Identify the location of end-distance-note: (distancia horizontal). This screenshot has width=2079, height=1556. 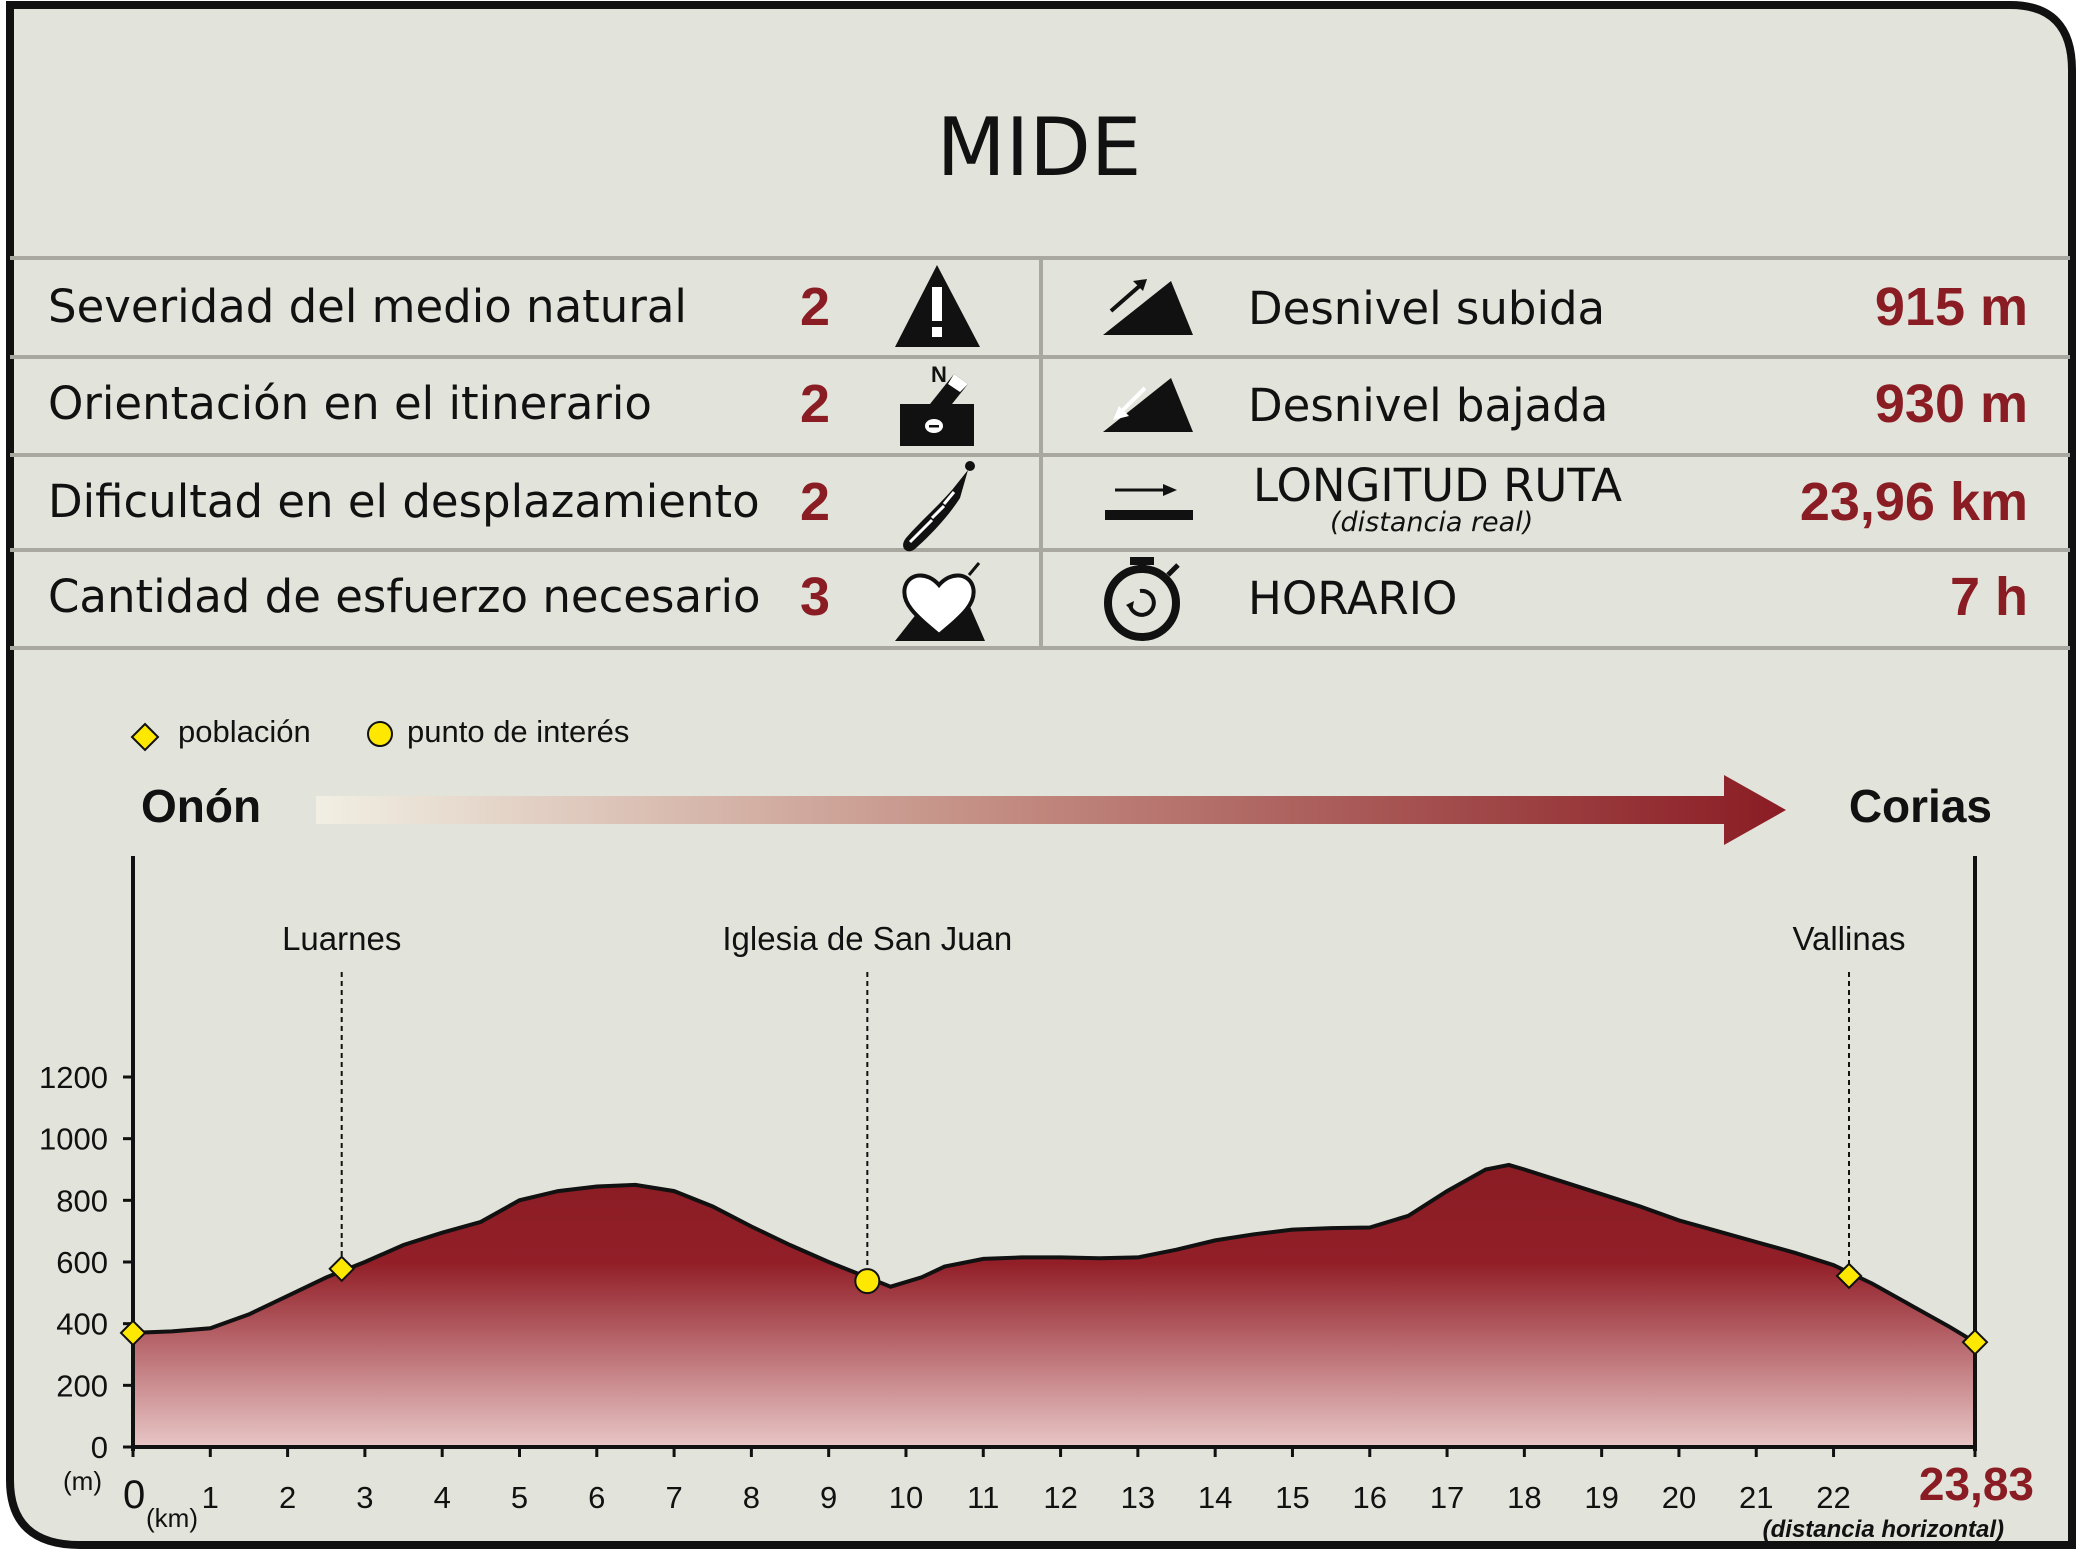
(1883, 1529).